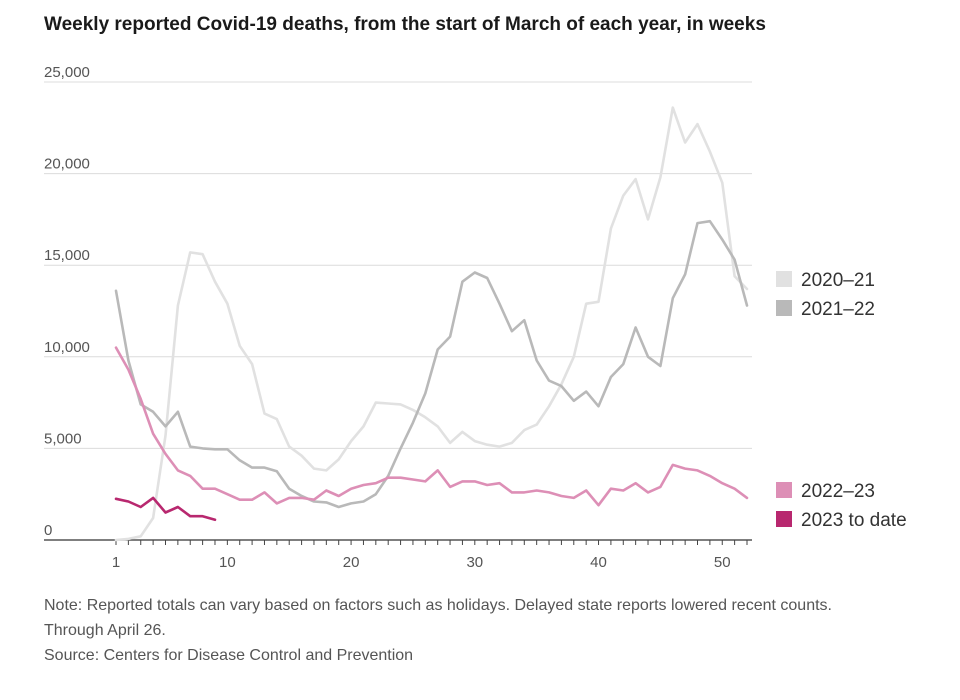 This screenshot has width=960, height=700. What do you see at coordinates (398, 555) in the screenshot?
I see `x-axis: 1 10 20 30 40 50` at bounding box center [398, 555].